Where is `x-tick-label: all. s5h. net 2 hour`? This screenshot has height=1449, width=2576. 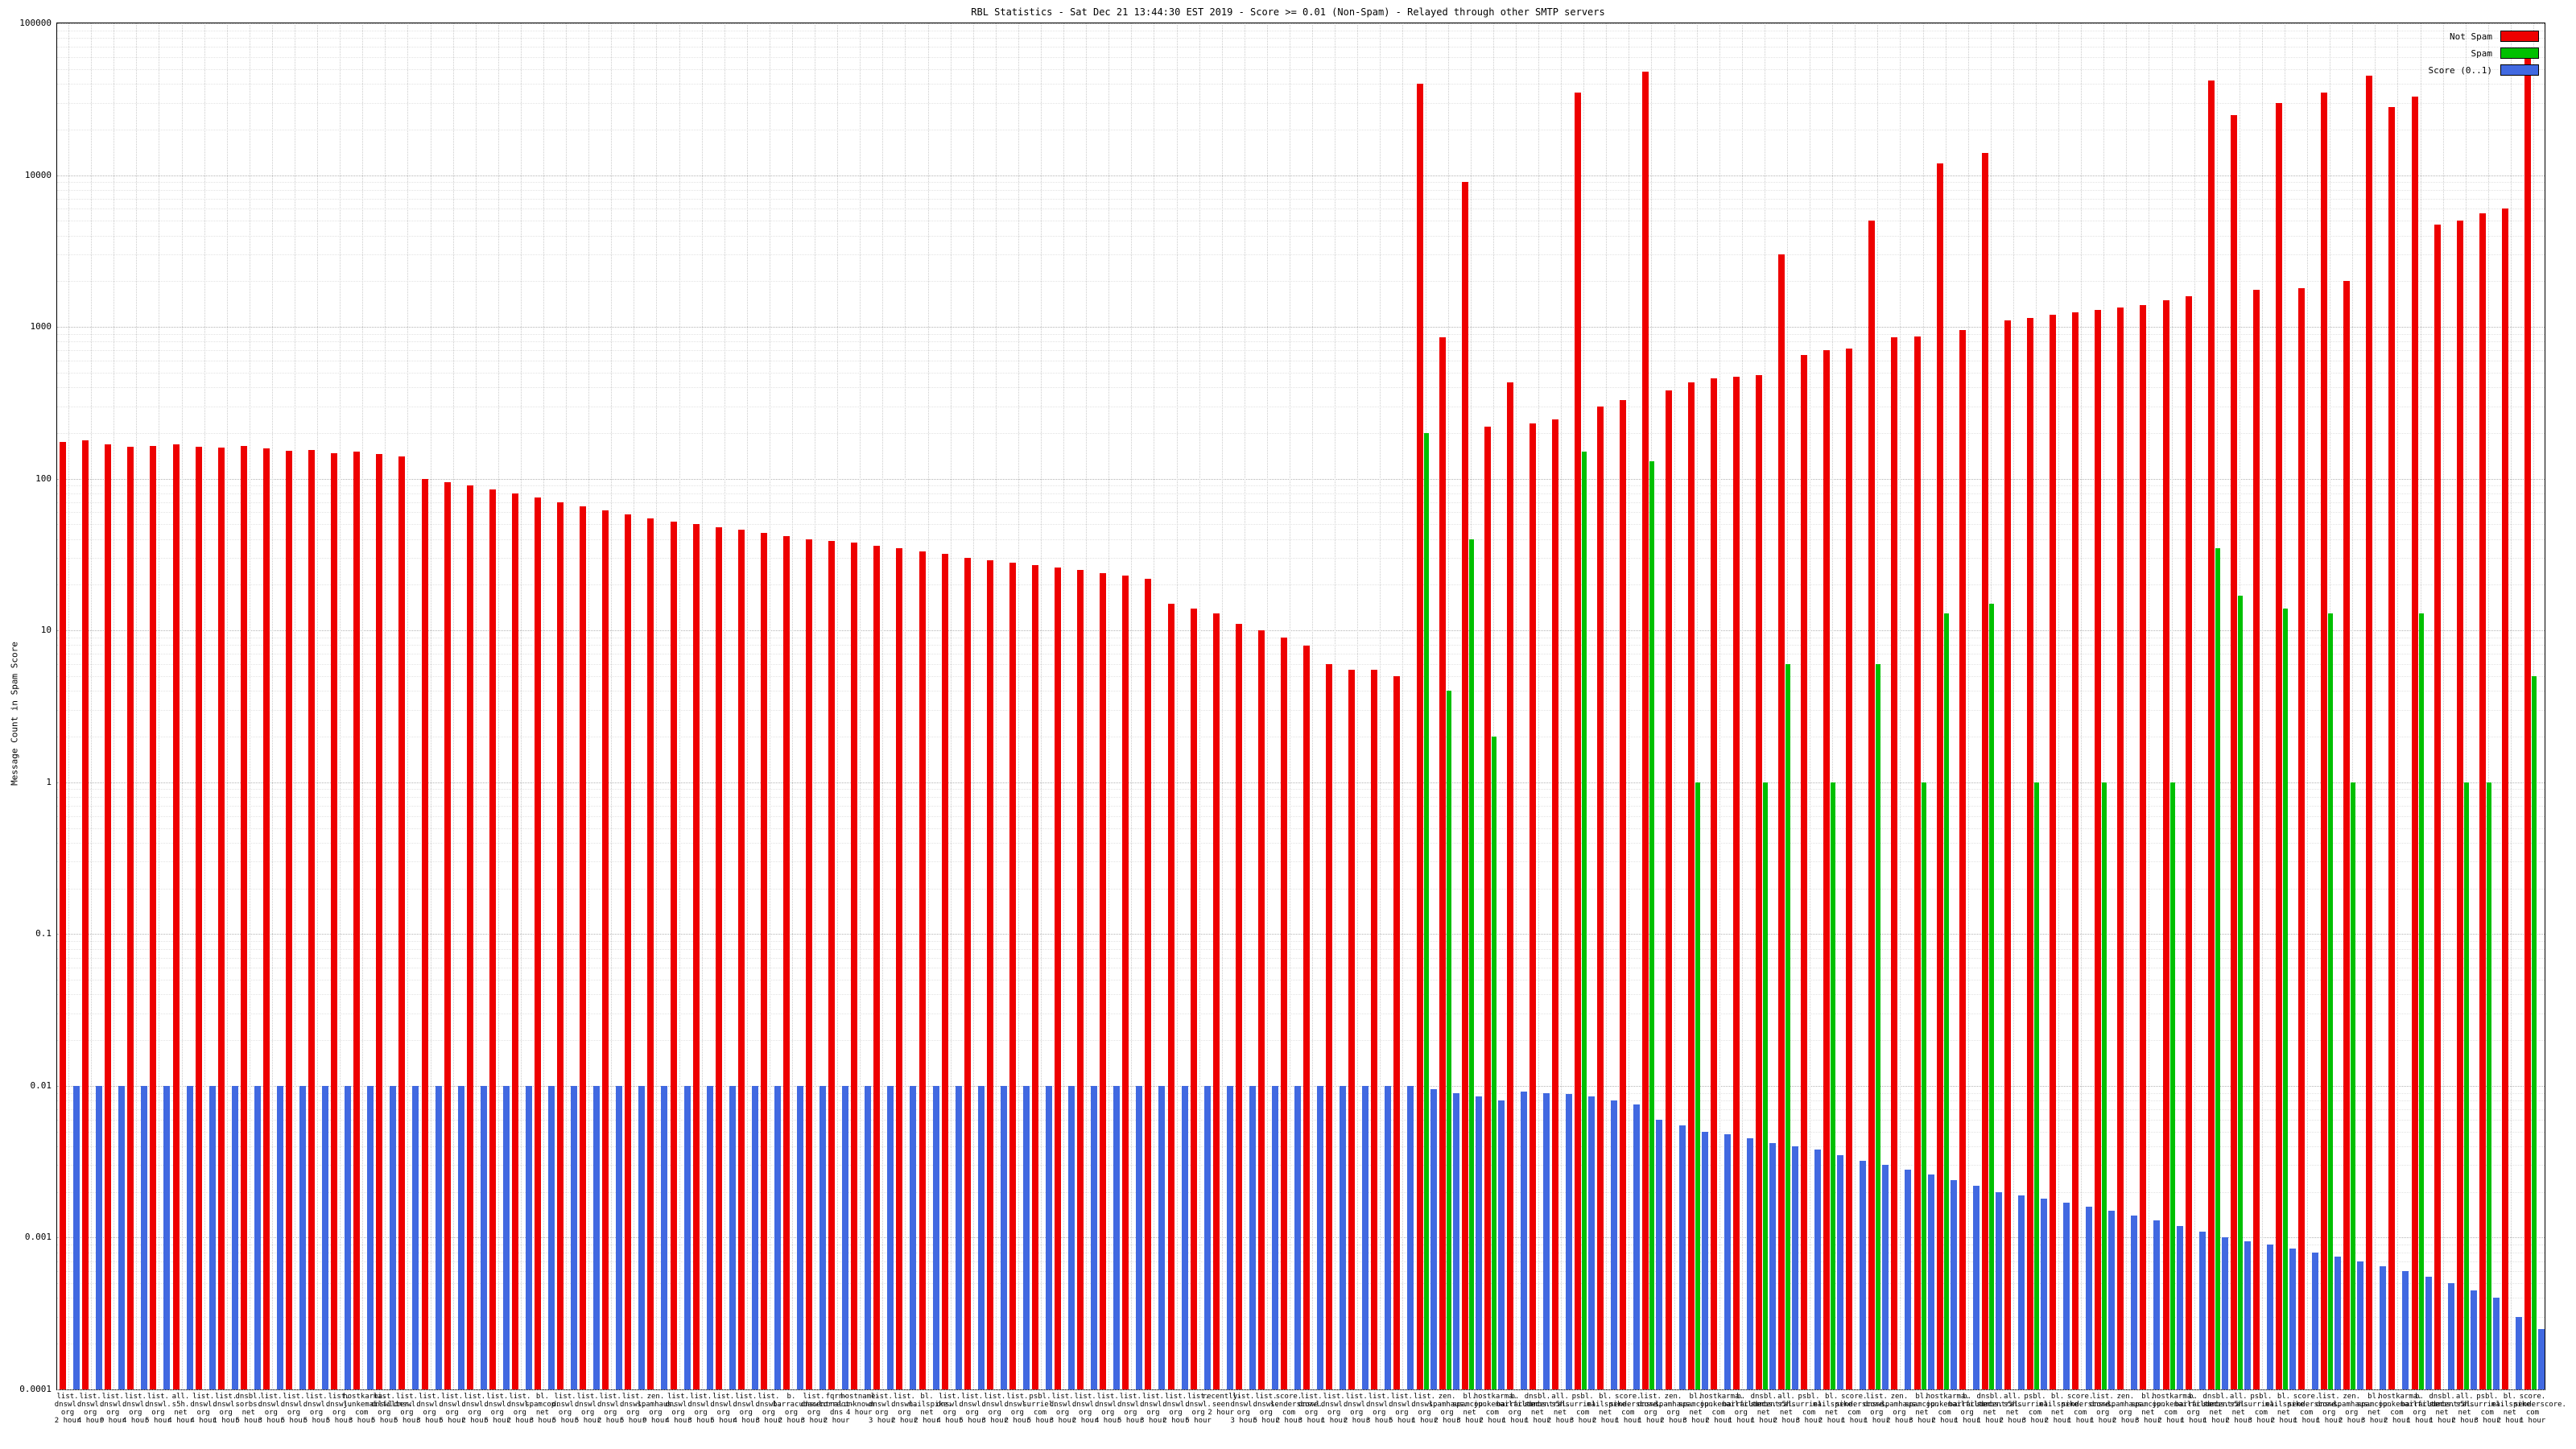
x-tick-label: all. s5h. net 2 hour is located at coordinates (1786, 1409).